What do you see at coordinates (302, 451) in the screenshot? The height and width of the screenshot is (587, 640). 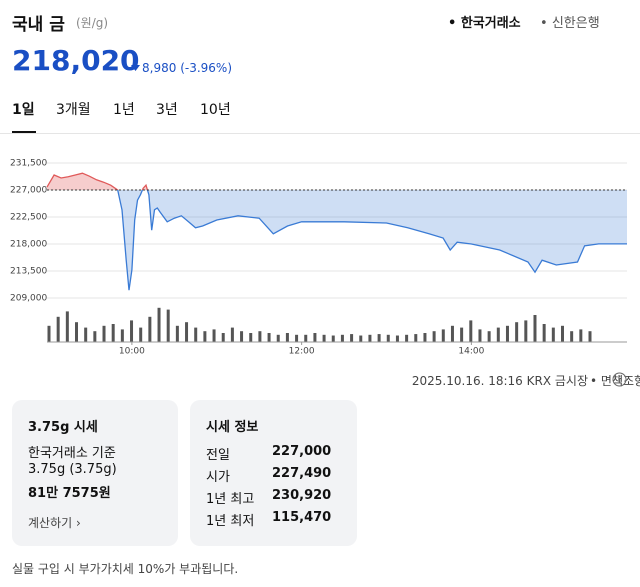 I see `info-value: 227,000` at bounding box center [302, 451].